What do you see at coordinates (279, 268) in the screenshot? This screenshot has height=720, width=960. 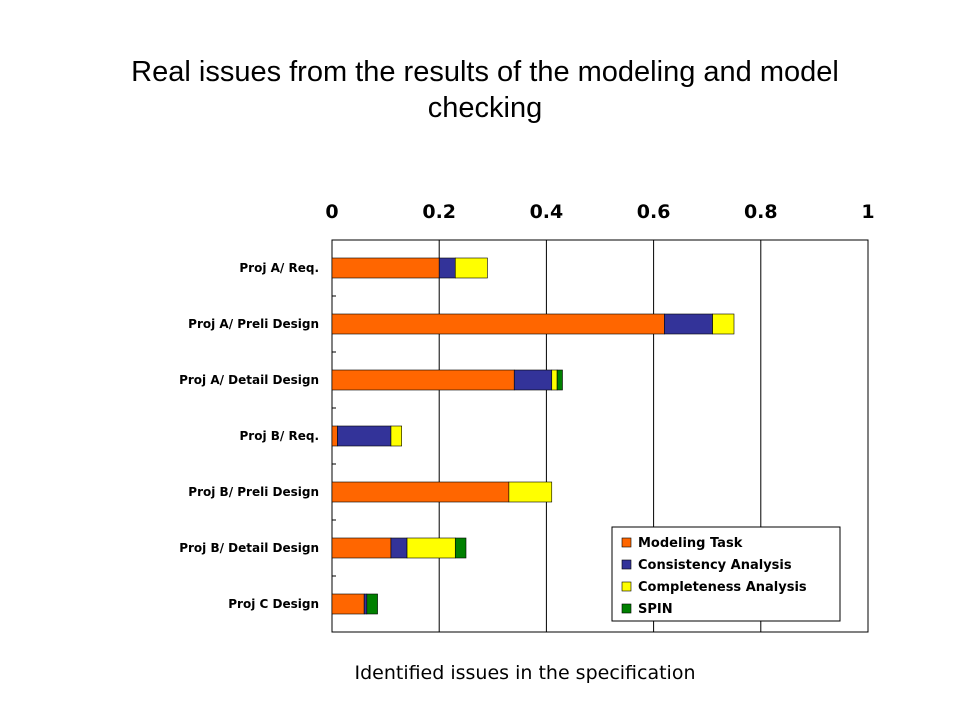 I see `category-label: Proj A/ Req.` at bounding box center [279, 268].